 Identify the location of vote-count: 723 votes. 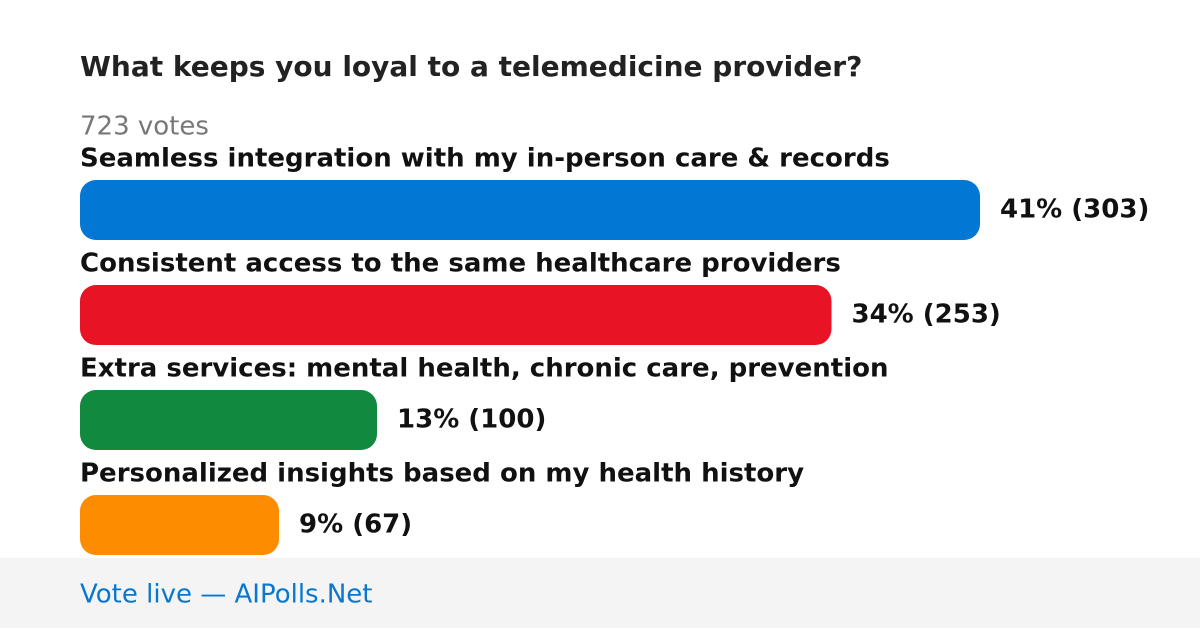
(144, 127).